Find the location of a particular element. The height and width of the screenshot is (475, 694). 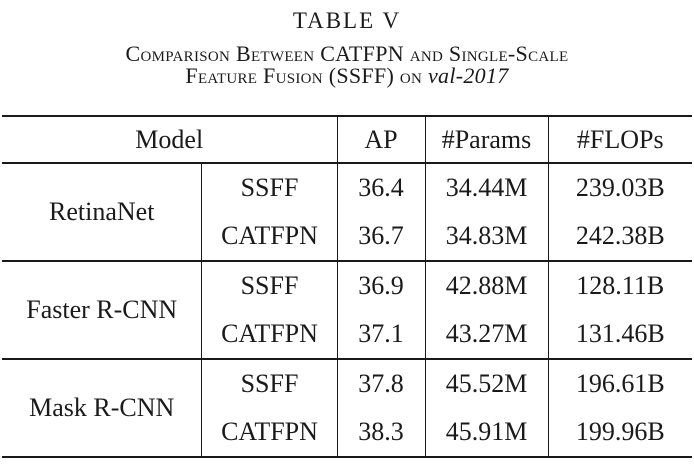

ap-cell: 38.3 is located at coordinates (380, 432).